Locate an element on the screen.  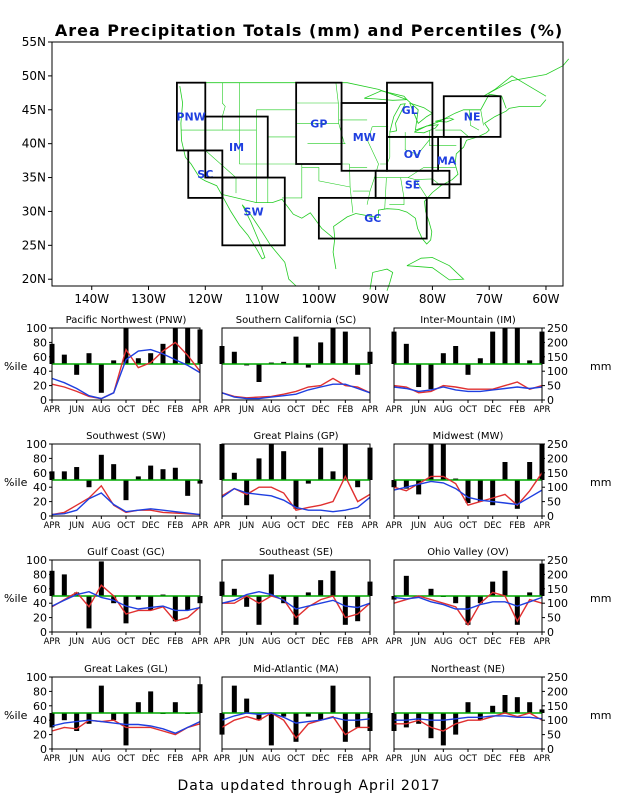
lon-tick-label: 70W is located at coordinates (489, 299).